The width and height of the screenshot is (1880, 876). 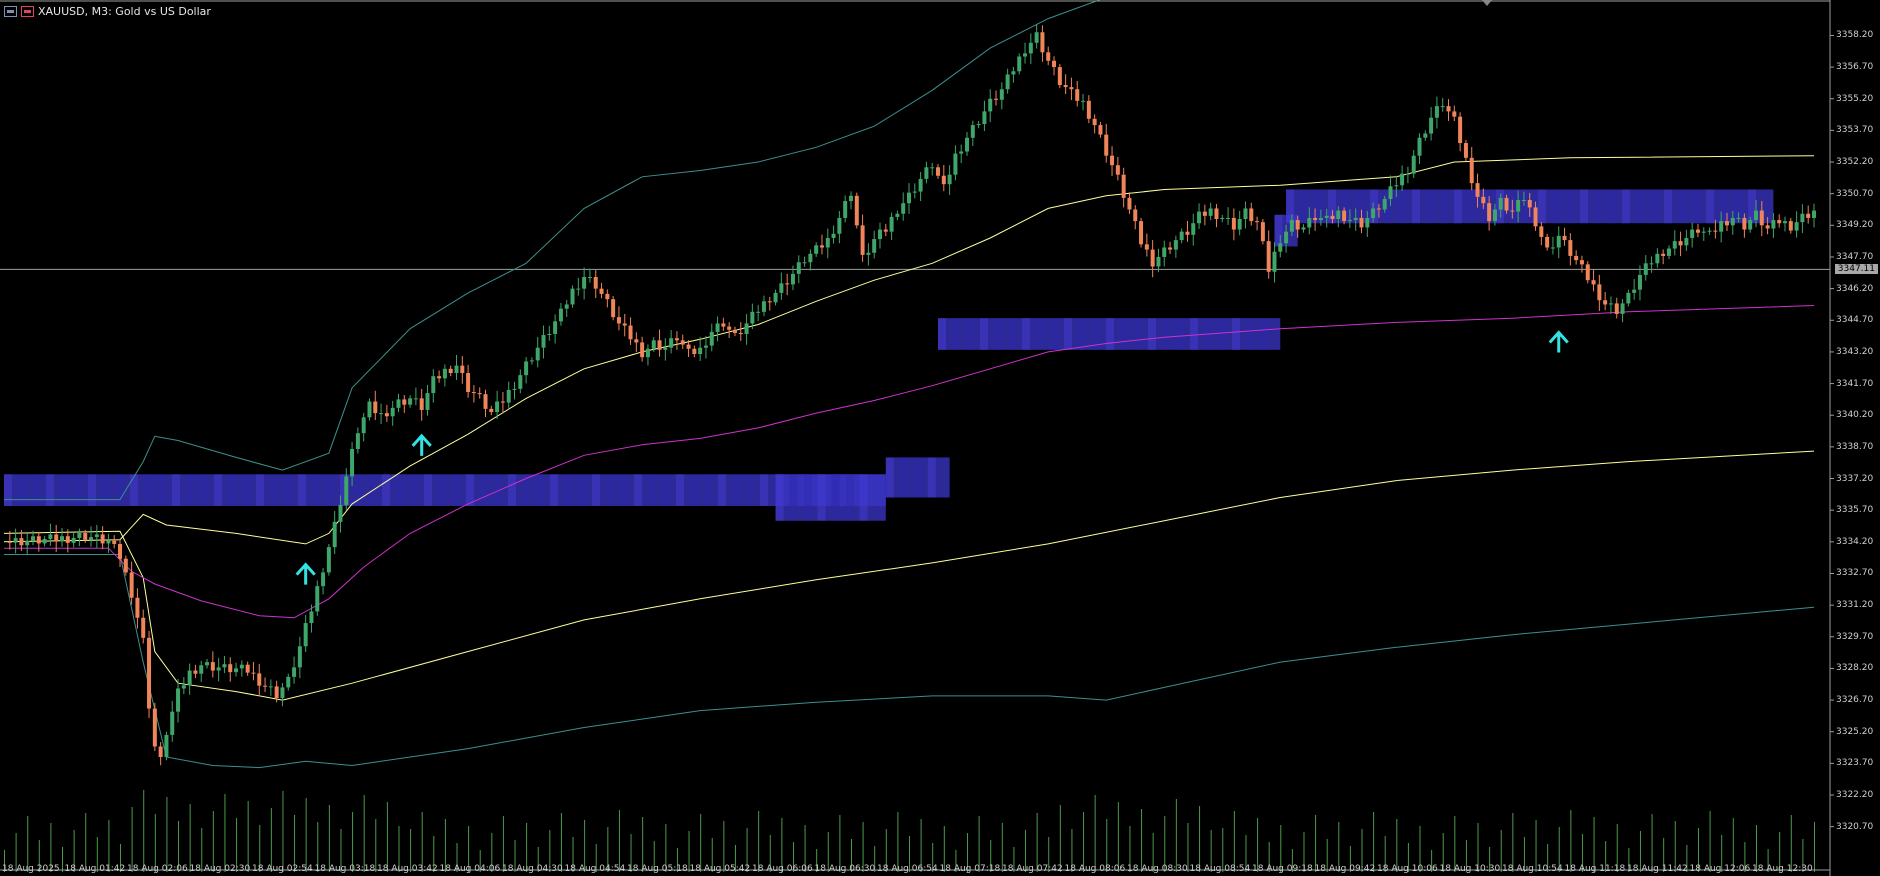 I want to click on time-tick-label: 18 Aug 11:42, so click(x=1657, y=869).